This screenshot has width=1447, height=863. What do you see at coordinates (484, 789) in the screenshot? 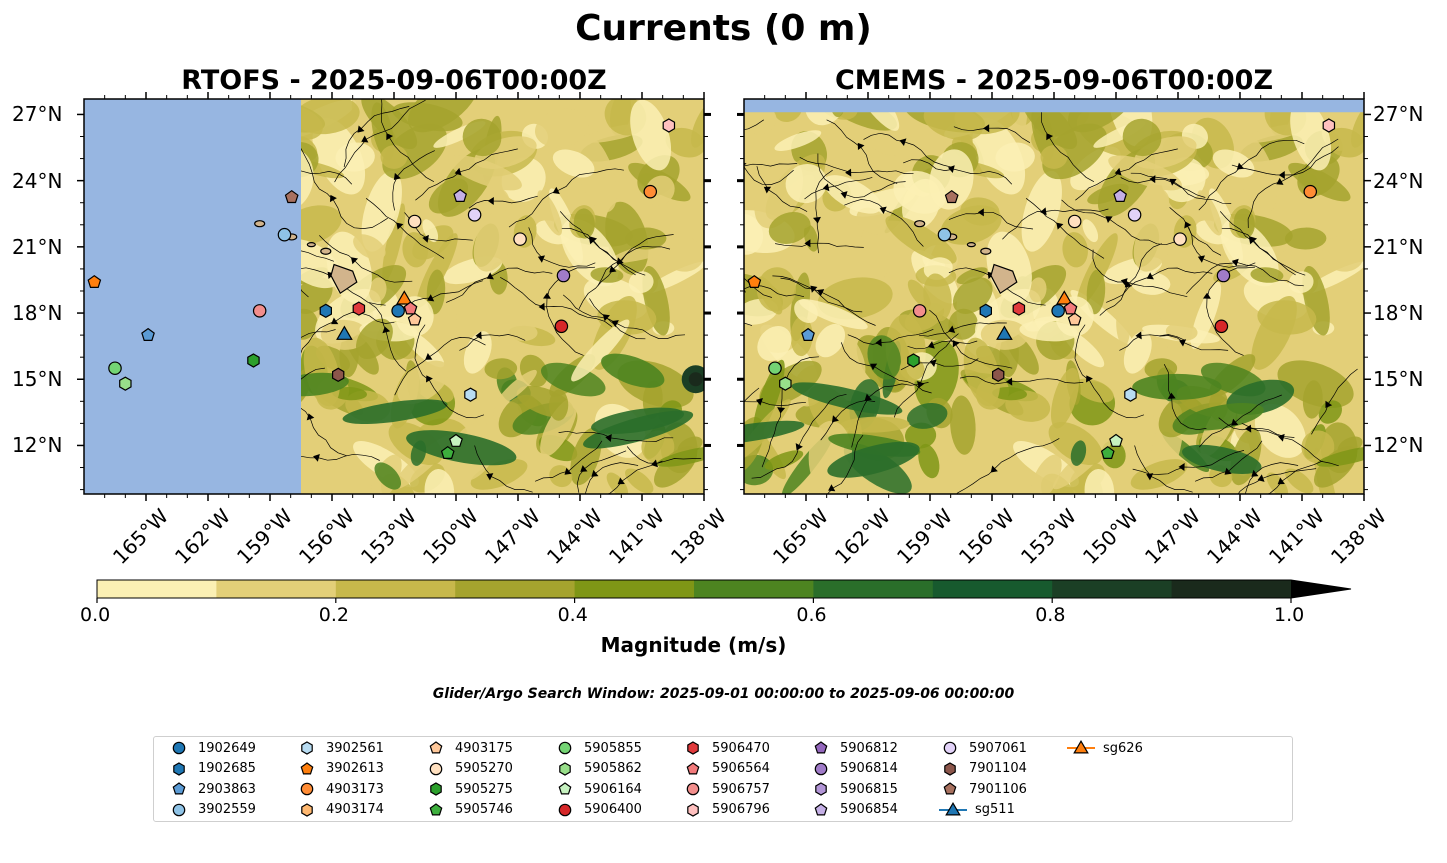
I see `legend-label: 5905275` at bounding box center [484, 789].